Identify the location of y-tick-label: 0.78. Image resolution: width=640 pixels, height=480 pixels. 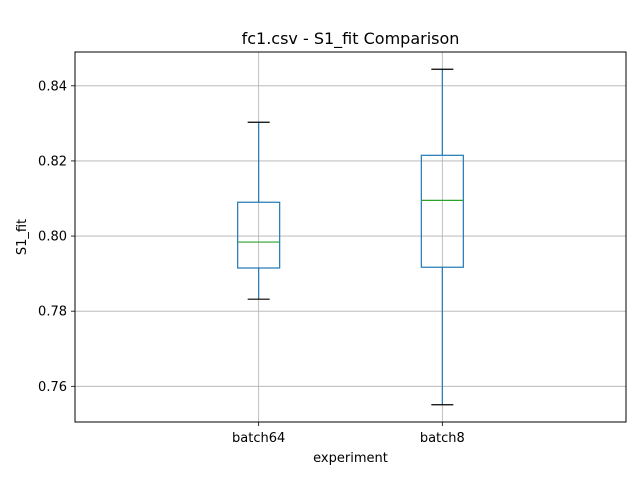
(52, 312).